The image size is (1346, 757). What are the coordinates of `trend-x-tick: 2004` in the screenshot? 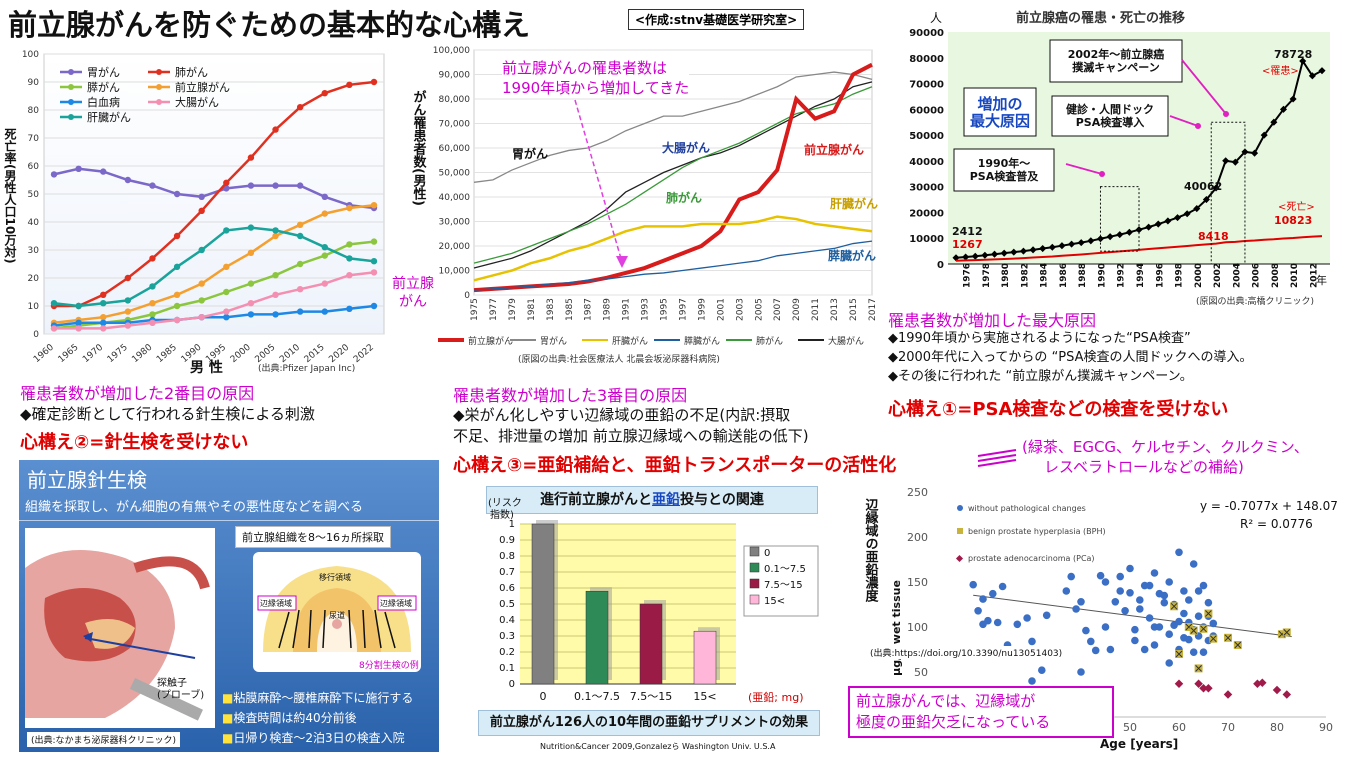 It's located at (1237, 275).